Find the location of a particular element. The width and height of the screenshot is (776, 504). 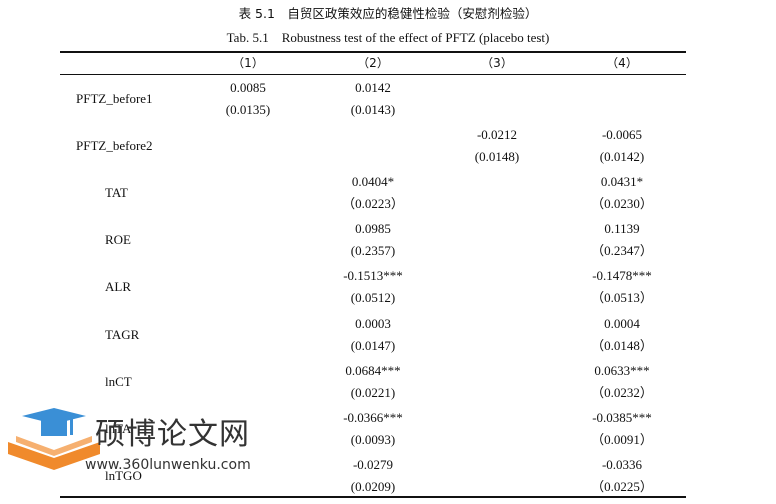

coefficient-value: -0.0212 is located at coordinates (497, 135).